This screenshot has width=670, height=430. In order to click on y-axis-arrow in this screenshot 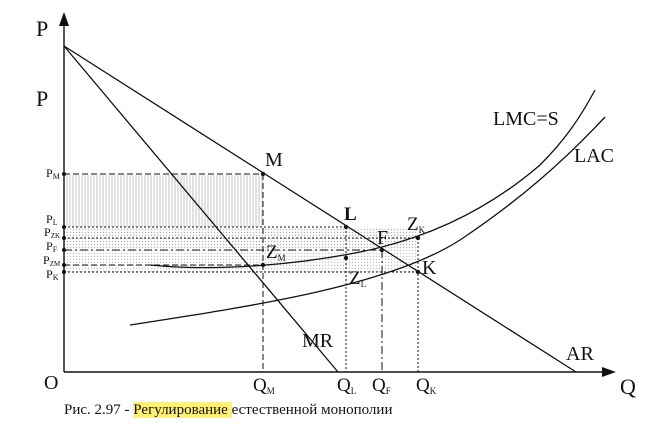, I will do `click(64, 19)`.